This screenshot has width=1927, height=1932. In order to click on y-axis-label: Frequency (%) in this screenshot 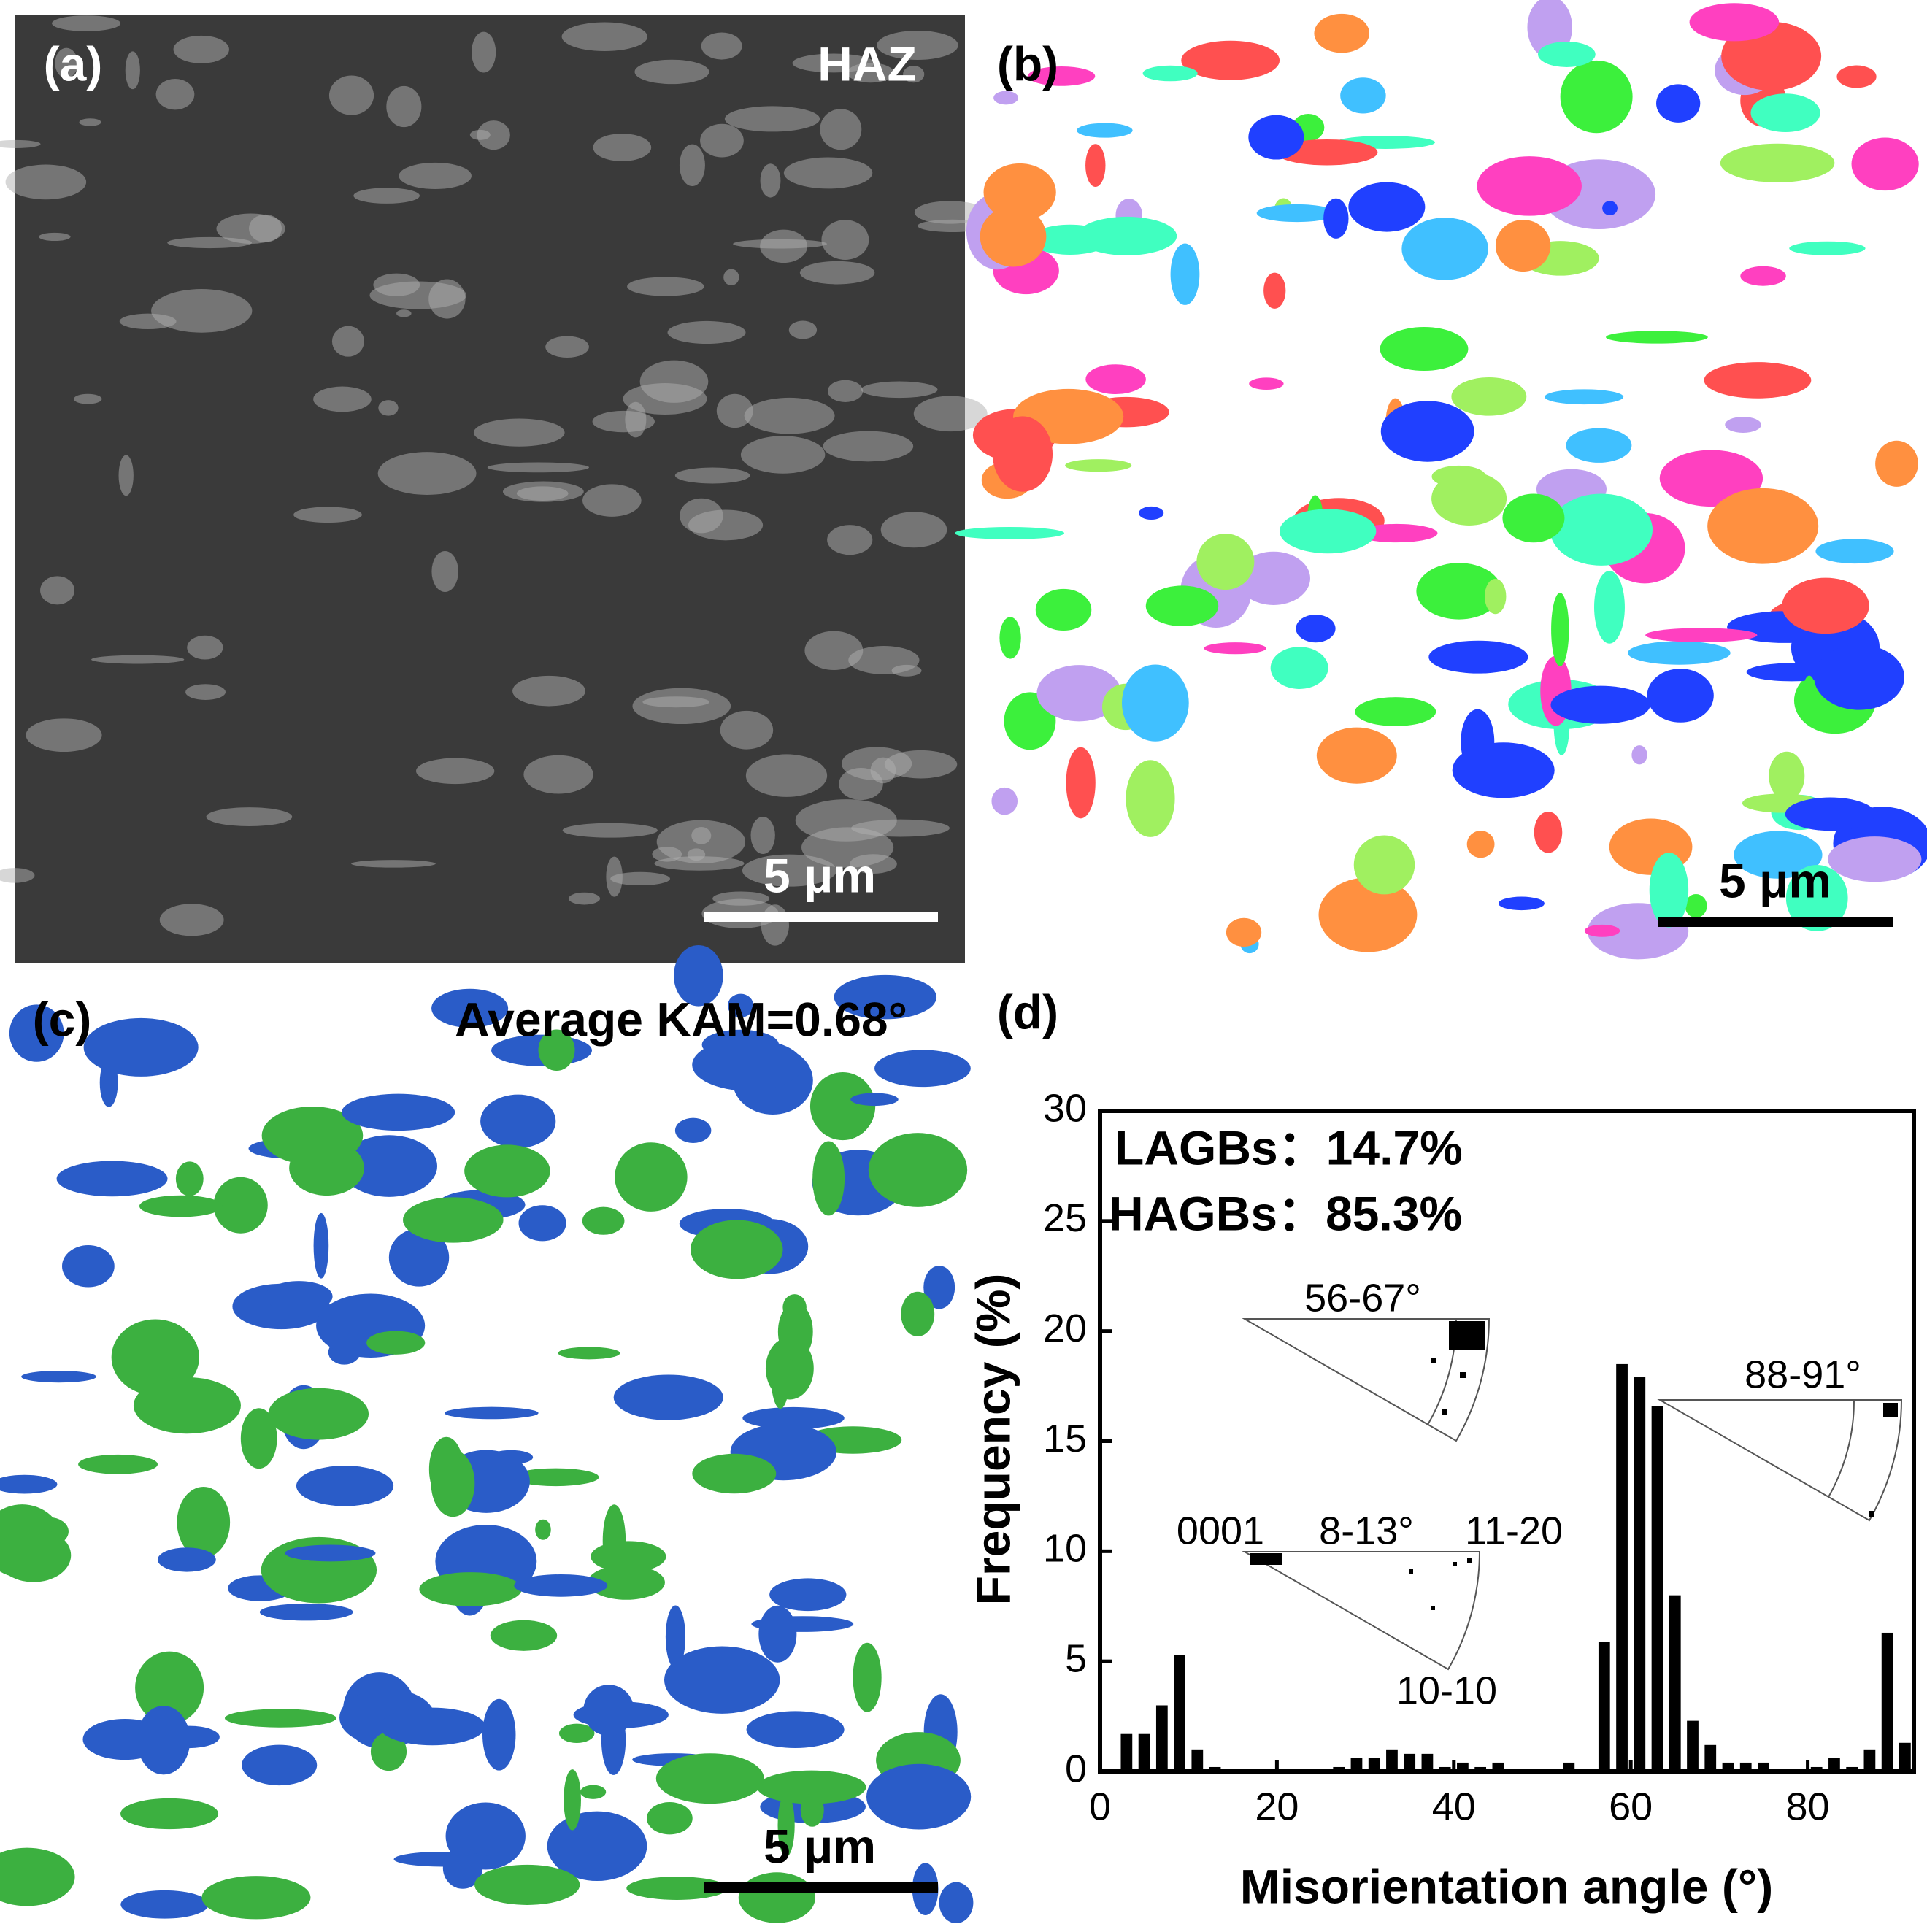, I will do `click(993, 1440)`.